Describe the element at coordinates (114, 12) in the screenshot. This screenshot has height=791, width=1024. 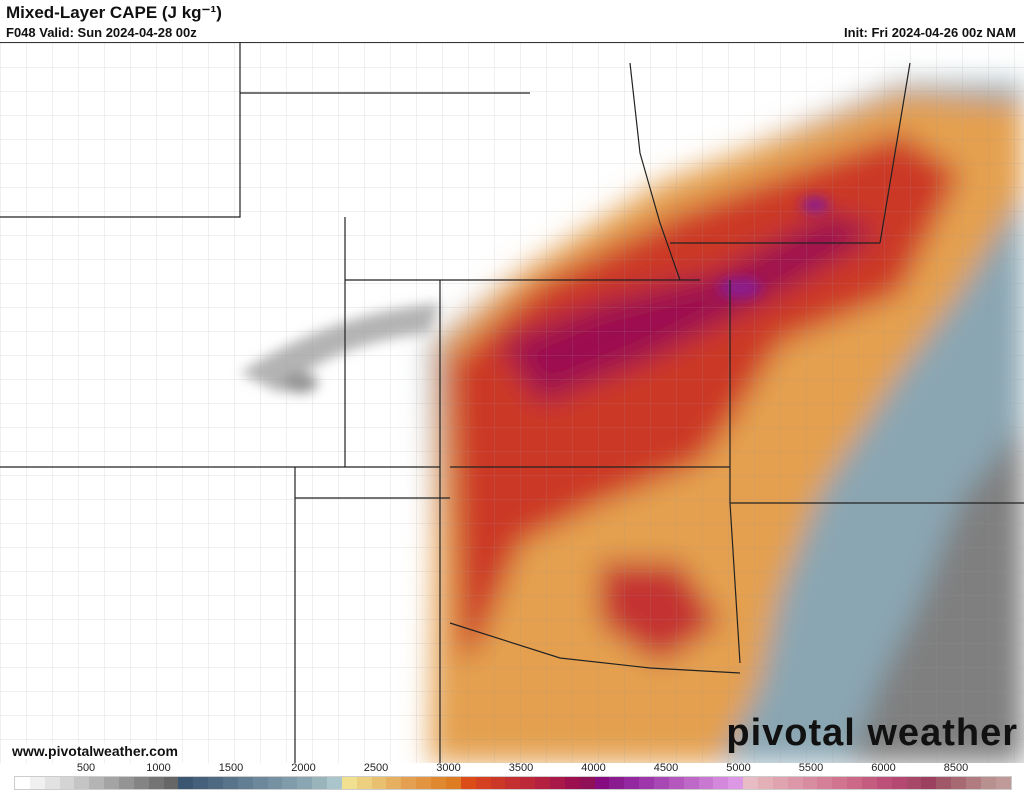
I see `map-title: Mixed-Layer CAPE (J kg⁻¹)` at that location.